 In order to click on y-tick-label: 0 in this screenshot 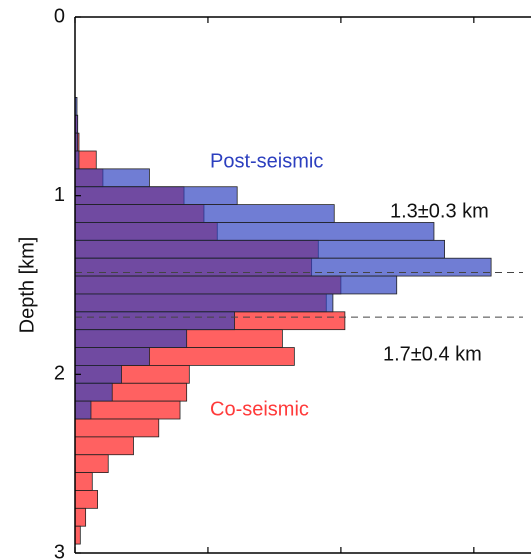, I will do `click(59, 16)`.